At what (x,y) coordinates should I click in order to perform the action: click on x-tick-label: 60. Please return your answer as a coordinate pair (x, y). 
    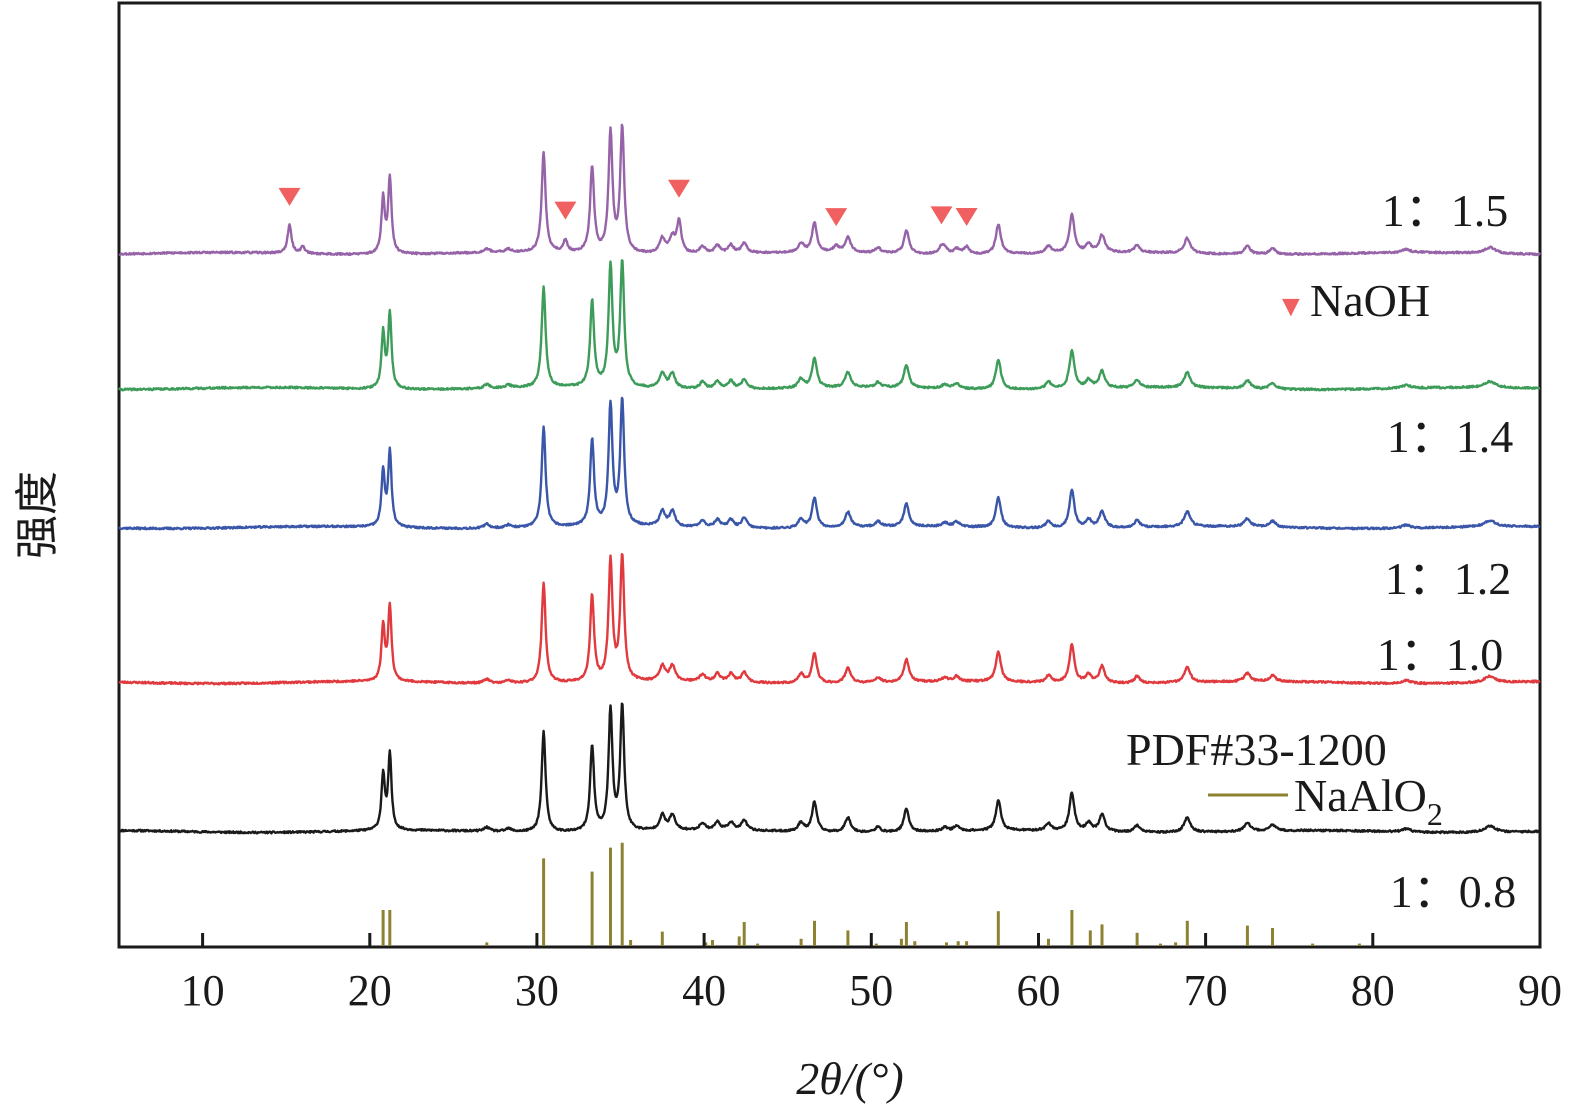
    Looking at the image, I should click on (1039, 990).